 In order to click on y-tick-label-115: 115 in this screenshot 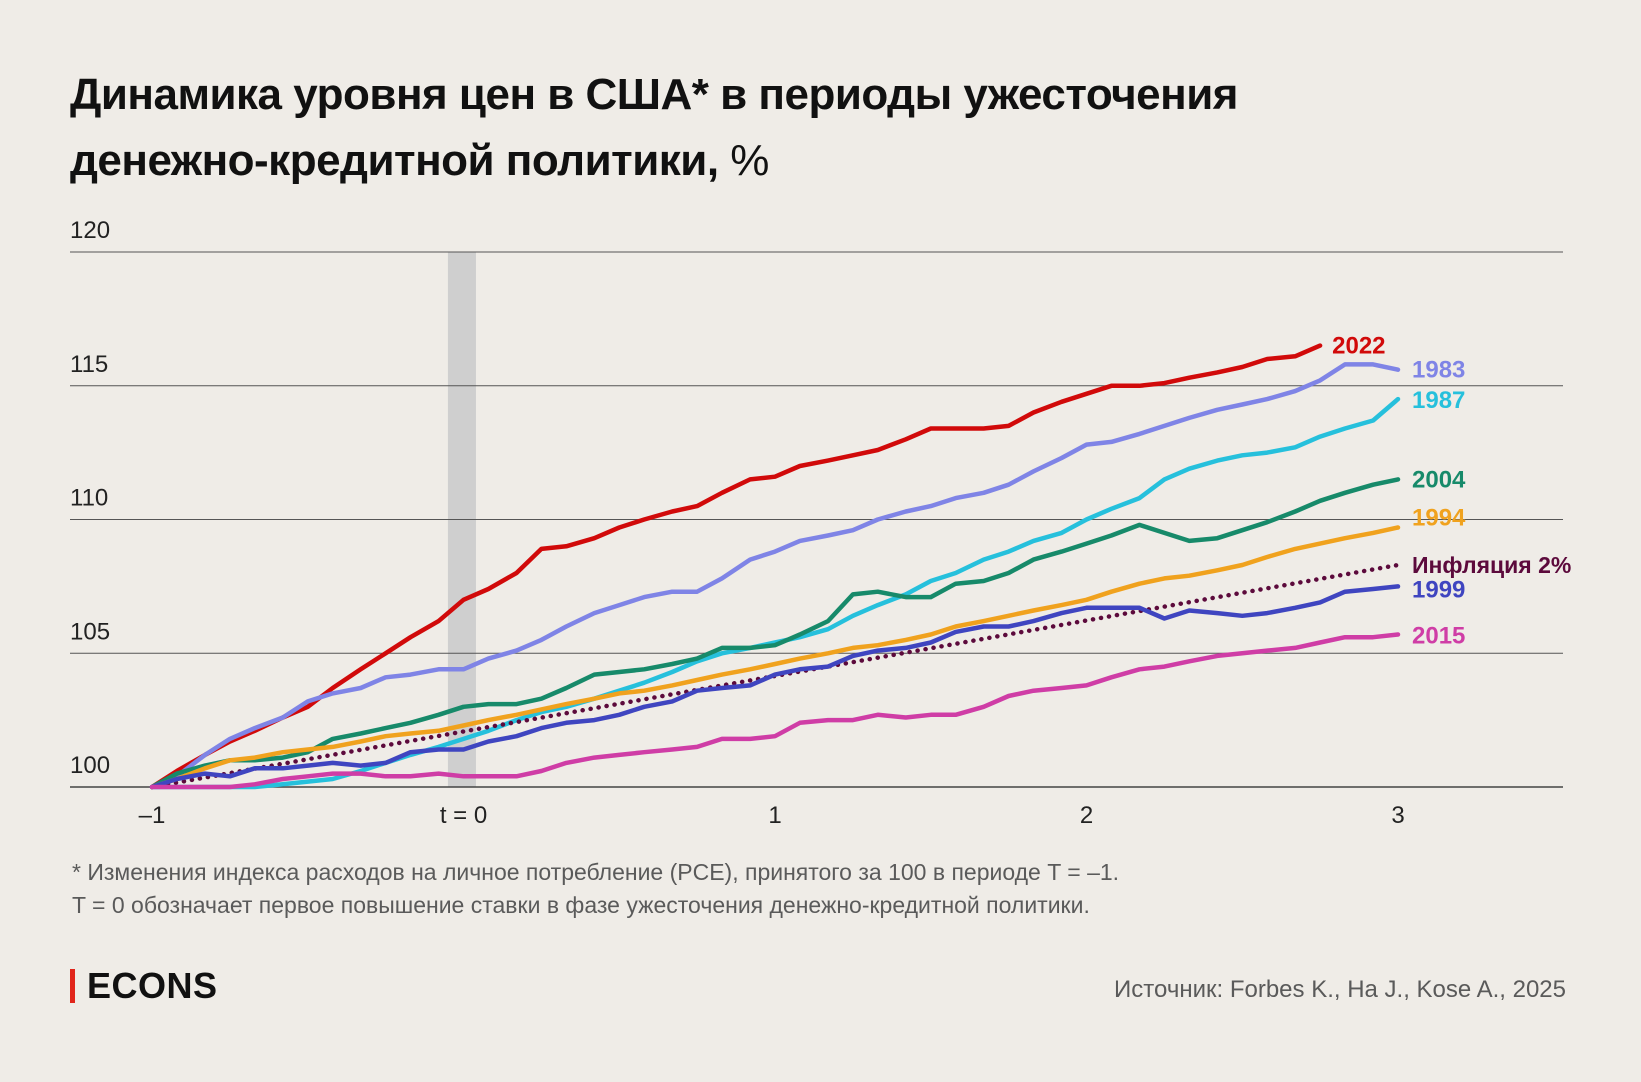, I will do `click(89, 364)`.